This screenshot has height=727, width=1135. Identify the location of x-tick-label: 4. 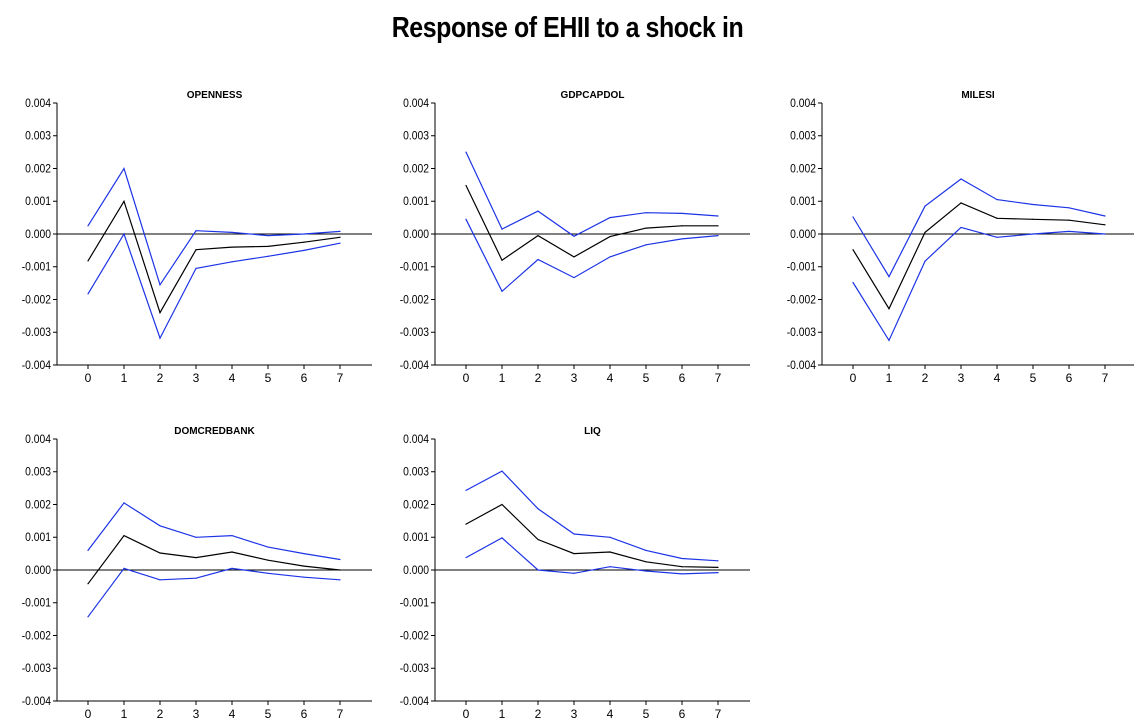
(610, 714).